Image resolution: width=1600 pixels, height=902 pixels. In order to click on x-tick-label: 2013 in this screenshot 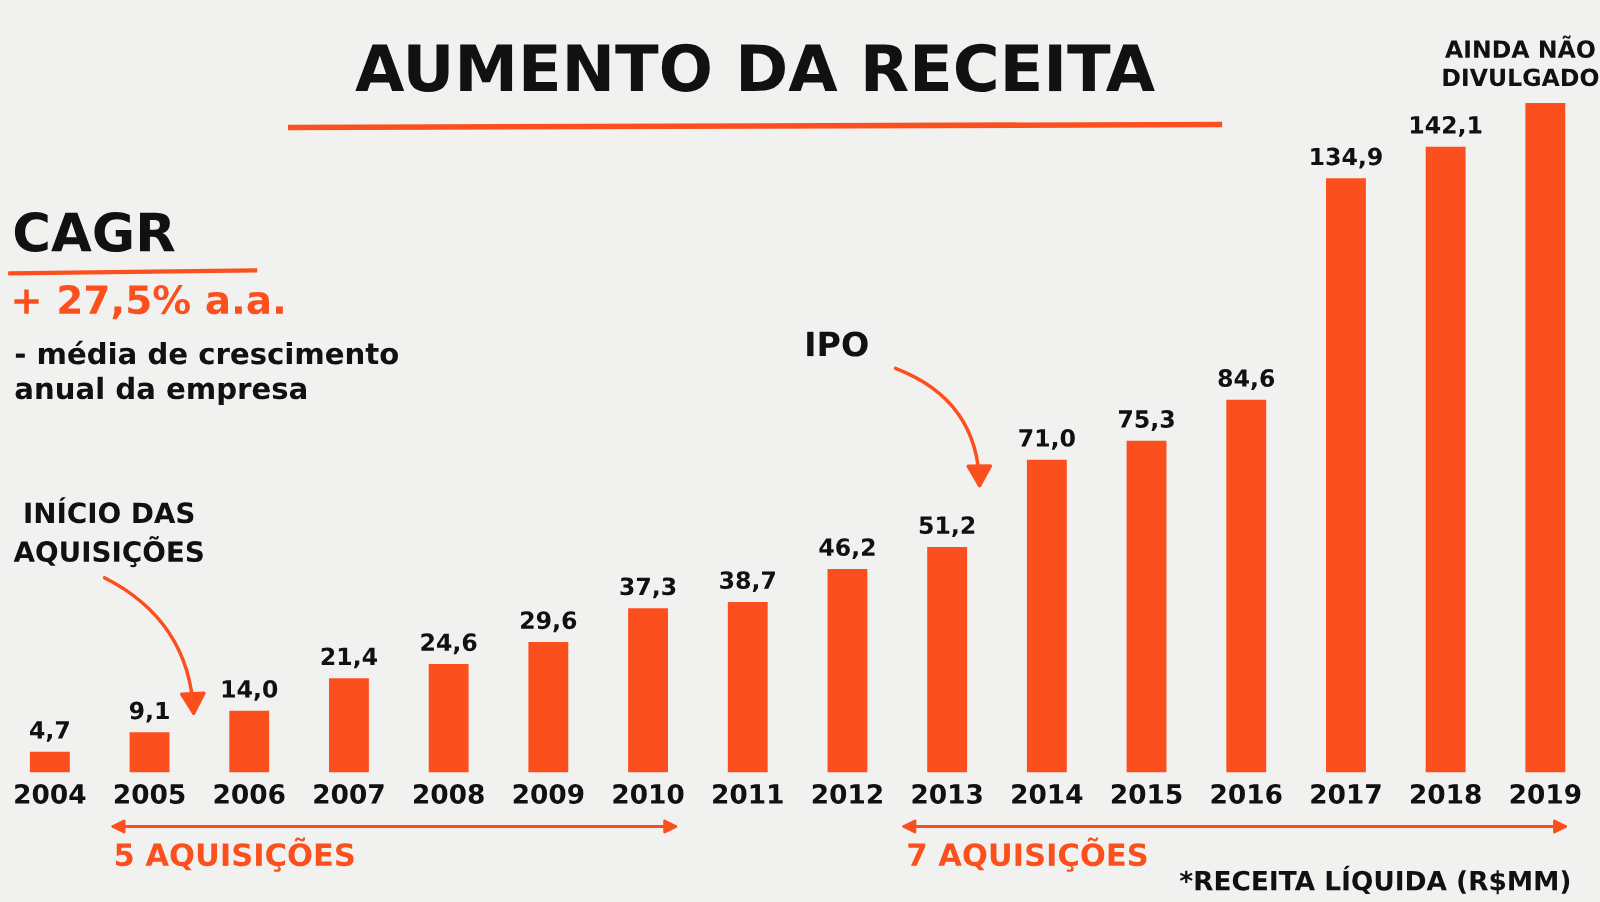, I will do `click(947, 793)`.